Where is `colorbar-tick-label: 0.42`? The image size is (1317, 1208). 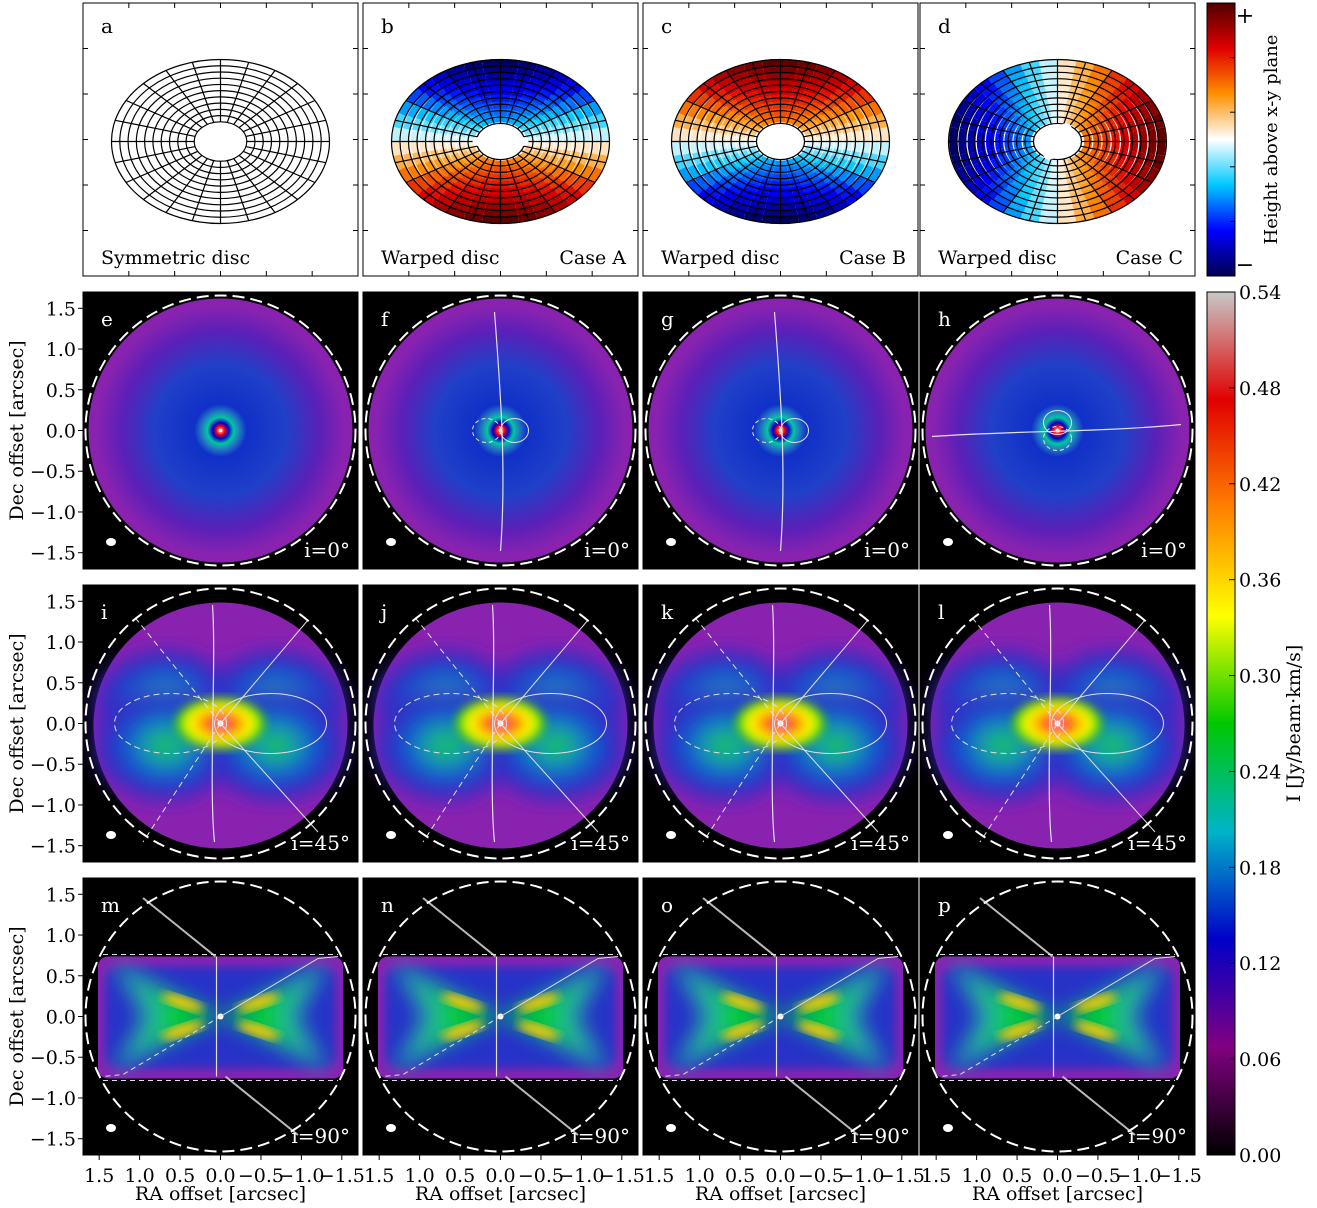 colorbar-tick-label: 0.42 is located at coordinates (1260, 485).